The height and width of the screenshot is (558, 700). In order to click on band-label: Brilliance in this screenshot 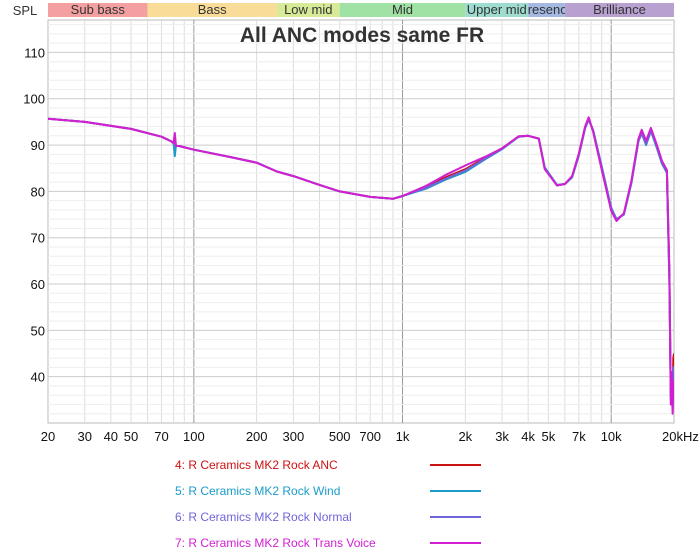, I will do `click(619, 9)`.